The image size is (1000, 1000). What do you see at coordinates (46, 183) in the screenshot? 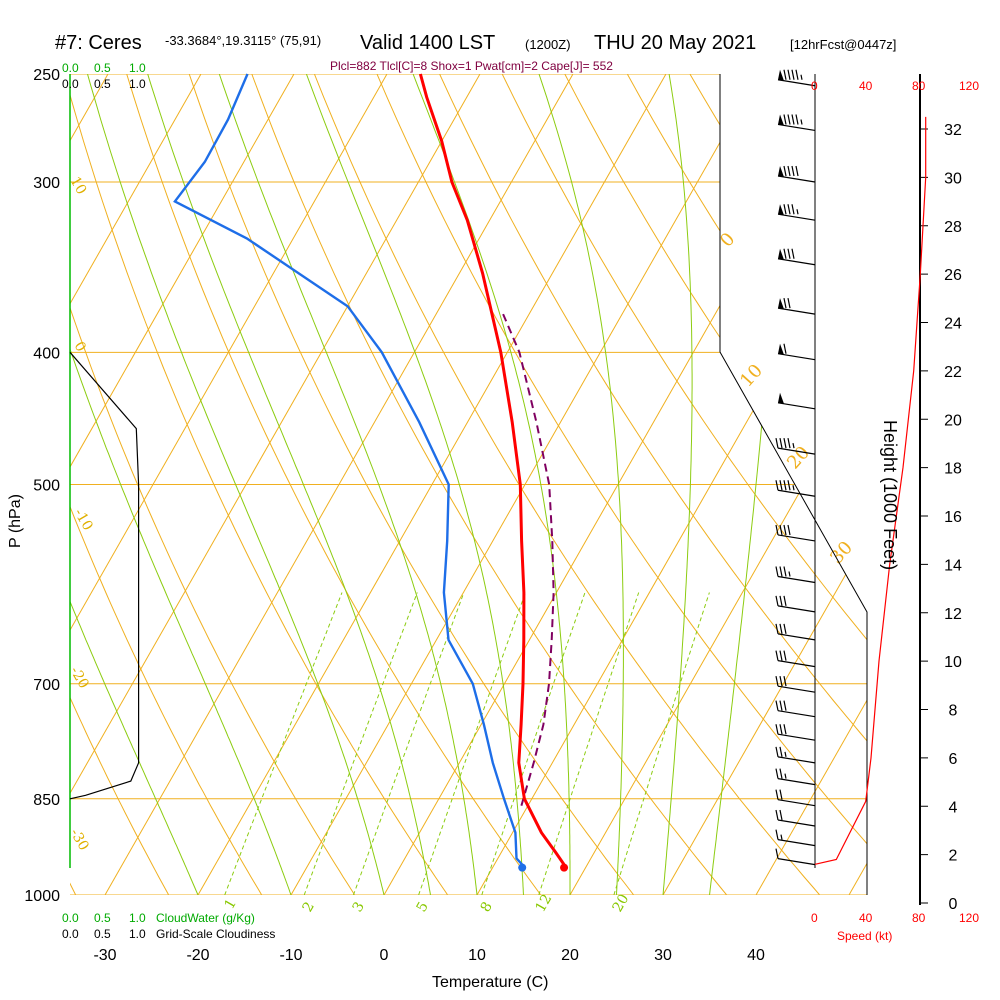
I see `pressure-tick-label: 300` at bounding box center [46, 183].